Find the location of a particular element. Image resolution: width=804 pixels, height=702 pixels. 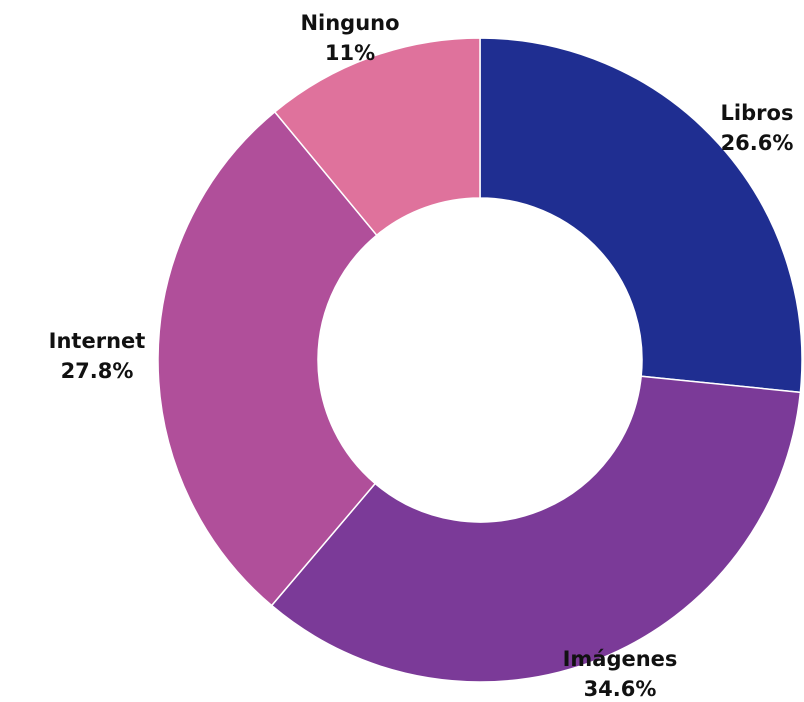

slice-value-label: 11% is located at coordinates (350, 53).